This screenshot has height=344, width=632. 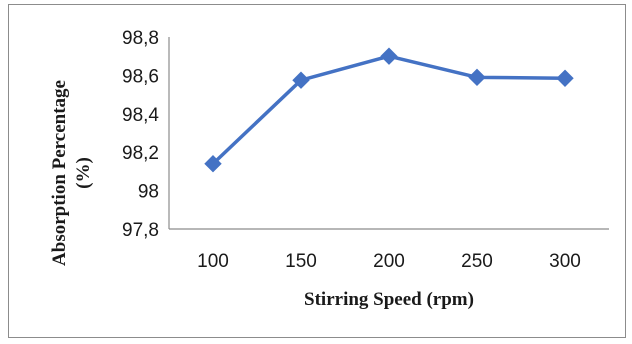 I want to click on x-tick-label: 150, so click(x=301, y=261).